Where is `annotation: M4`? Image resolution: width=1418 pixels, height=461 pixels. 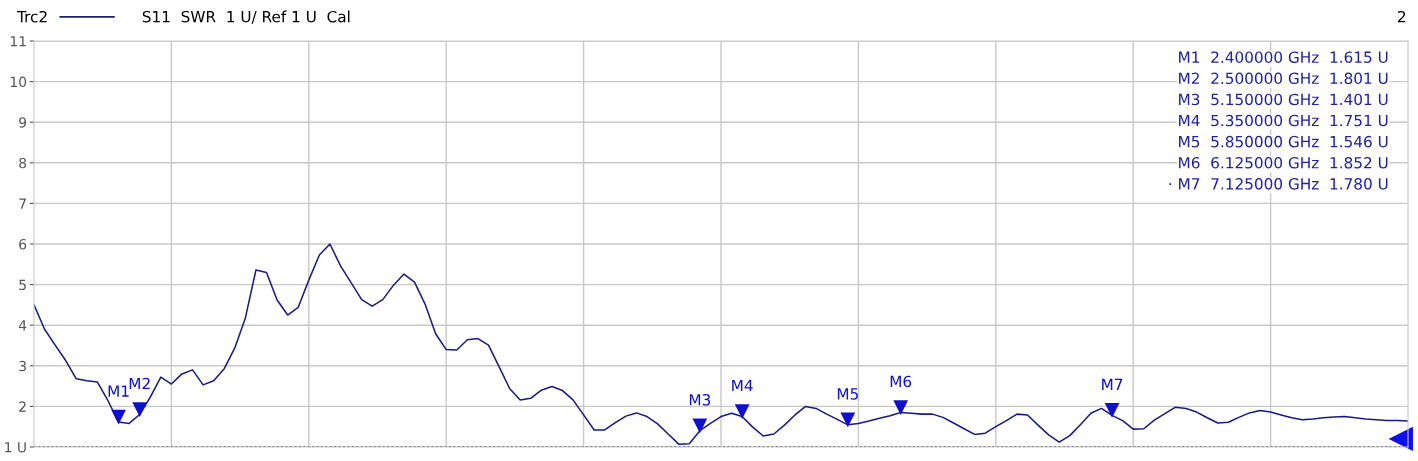 annotation: M4 is located at coordinates (742, 385).